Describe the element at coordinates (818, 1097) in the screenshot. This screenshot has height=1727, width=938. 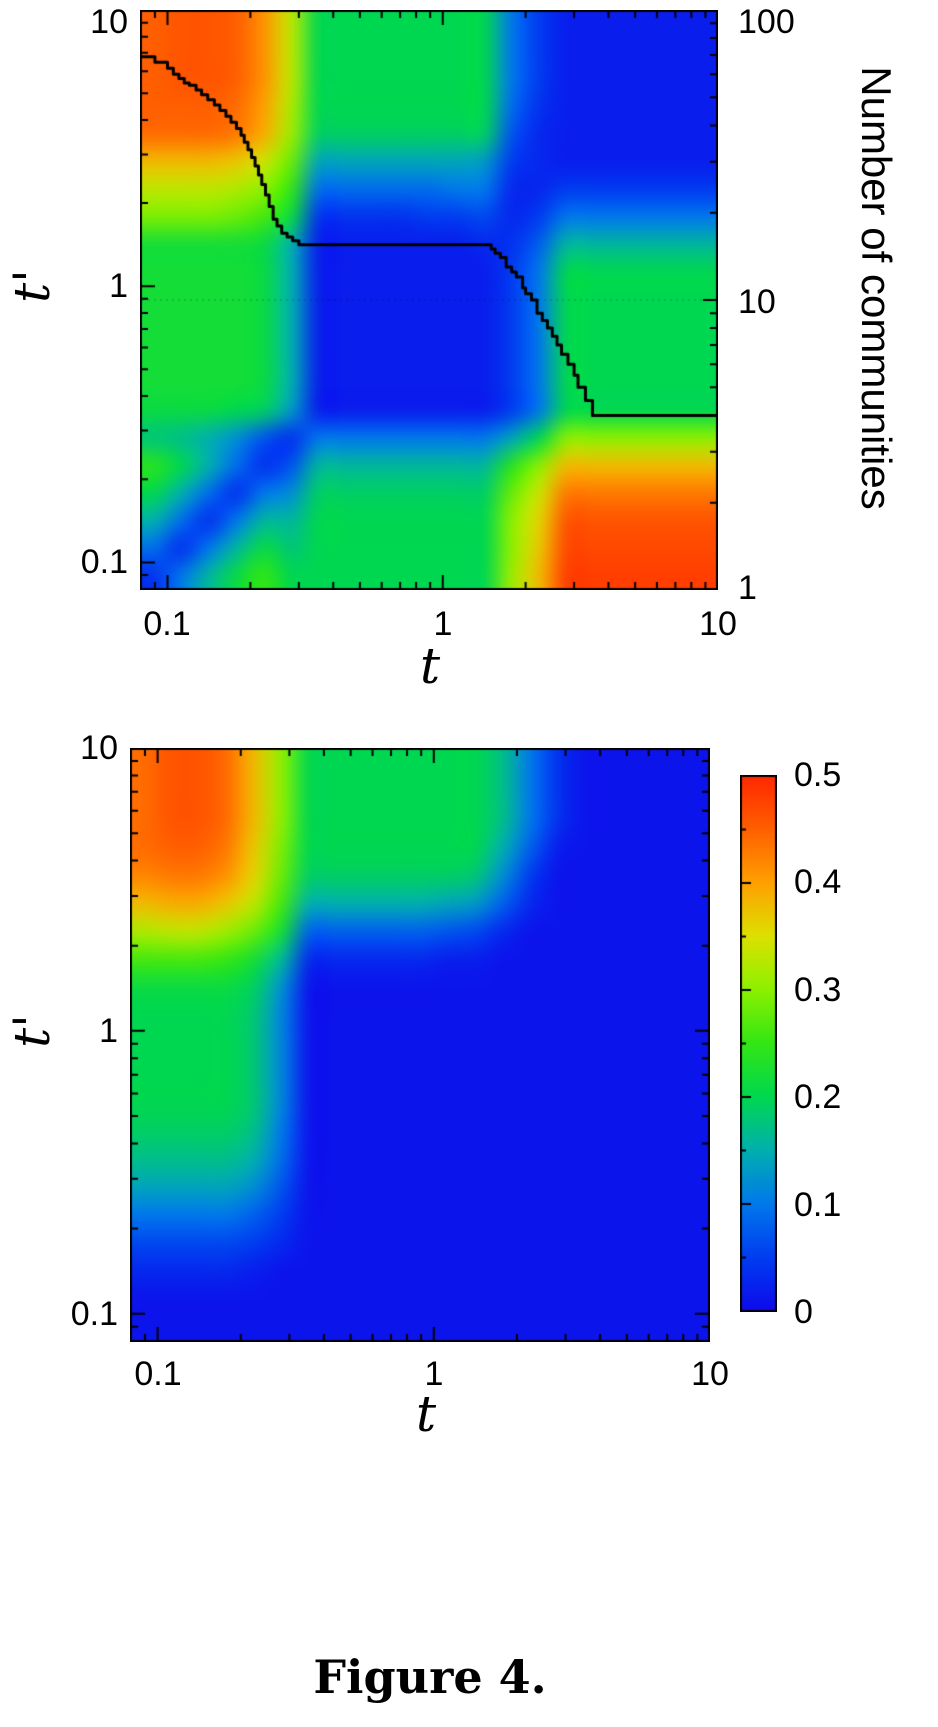
I see `colorbar-tick-0-2: 0.2` at that location.